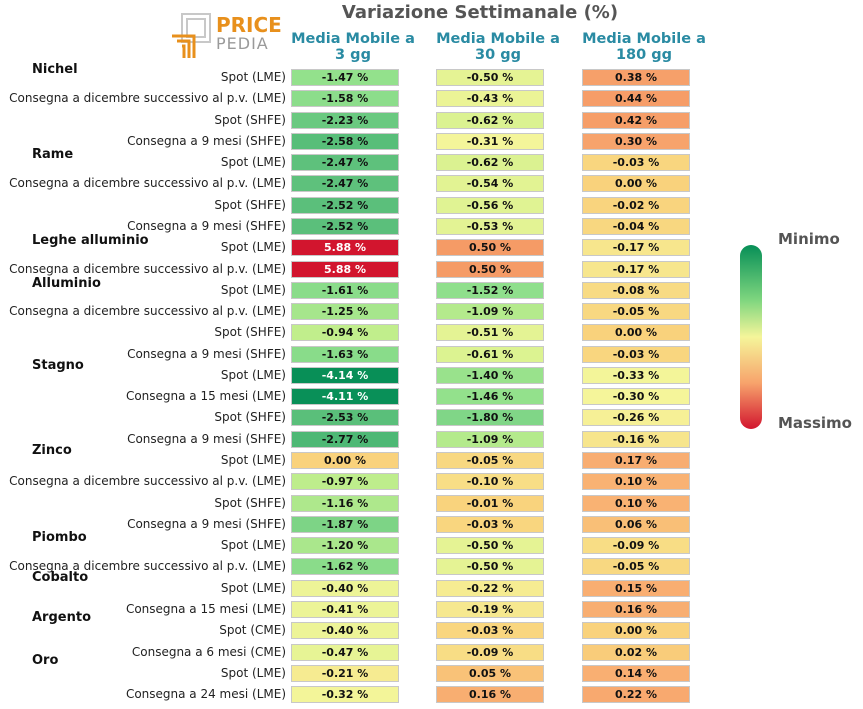 The width and height of the screenshot is (863, 709). What do you see at coordinates (52, 451) in the screenshot?
I see `group-label: Zinco` at bounding box center [52, 451].